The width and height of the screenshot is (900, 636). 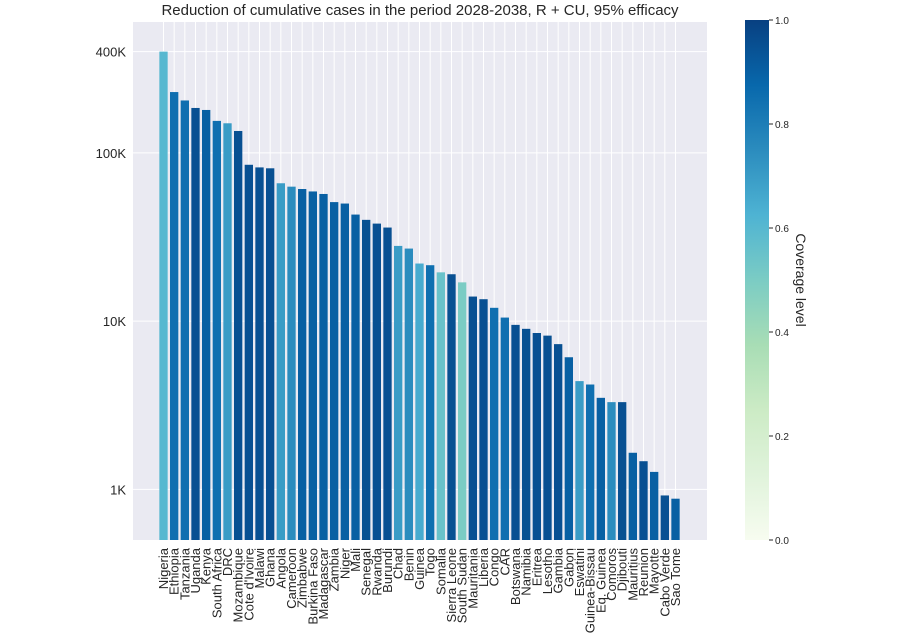 What do you see at coordinates (494, 567) in the screenshot?
I see `x-tick-label: Congo` at bounding box center [494, 567].